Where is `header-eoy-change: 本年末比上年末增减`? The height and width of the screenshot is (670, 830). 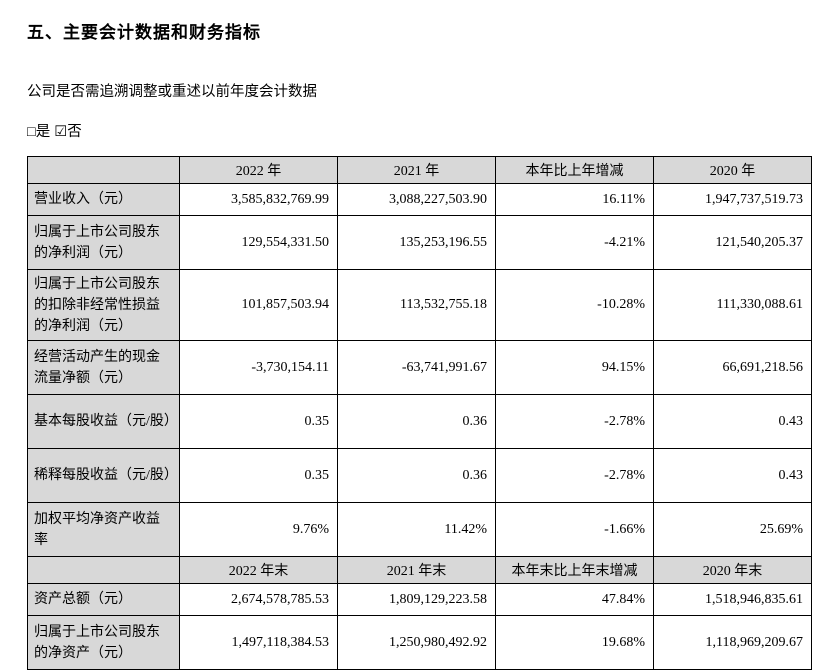
header-eoy-change: 本年末比上年末增减 is located at coordinates (574, 570).